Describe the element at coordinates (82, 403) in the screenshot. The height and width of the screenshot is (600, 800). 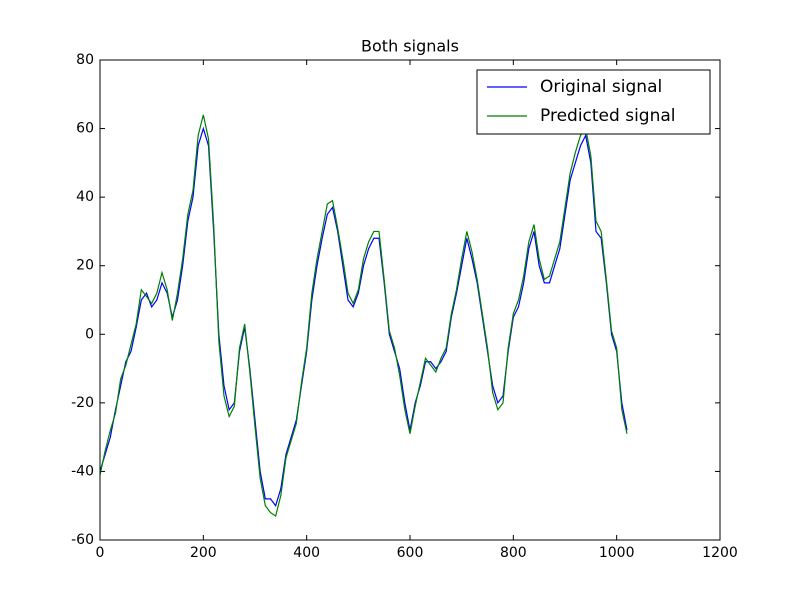
I see `y-tick-label: -20` at that location.